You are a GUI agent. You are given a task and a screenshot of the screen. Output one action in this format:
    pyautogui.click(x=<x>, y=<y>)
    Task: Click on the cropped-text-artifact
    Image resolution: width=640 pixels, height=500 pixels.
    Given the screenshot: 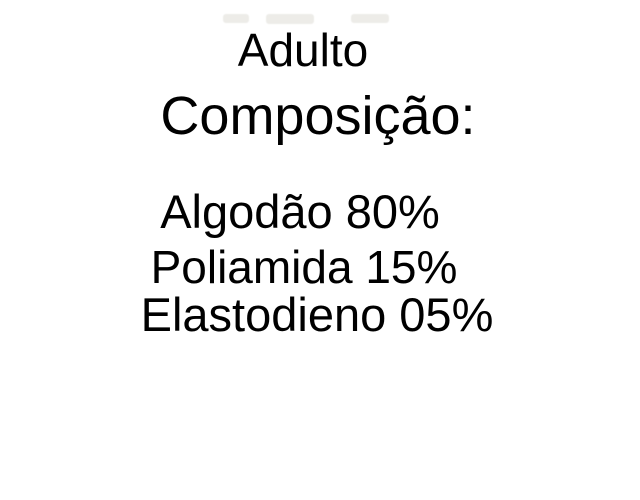 What is the action you would take?
    pyautogui.click(x=320, y=14)
    